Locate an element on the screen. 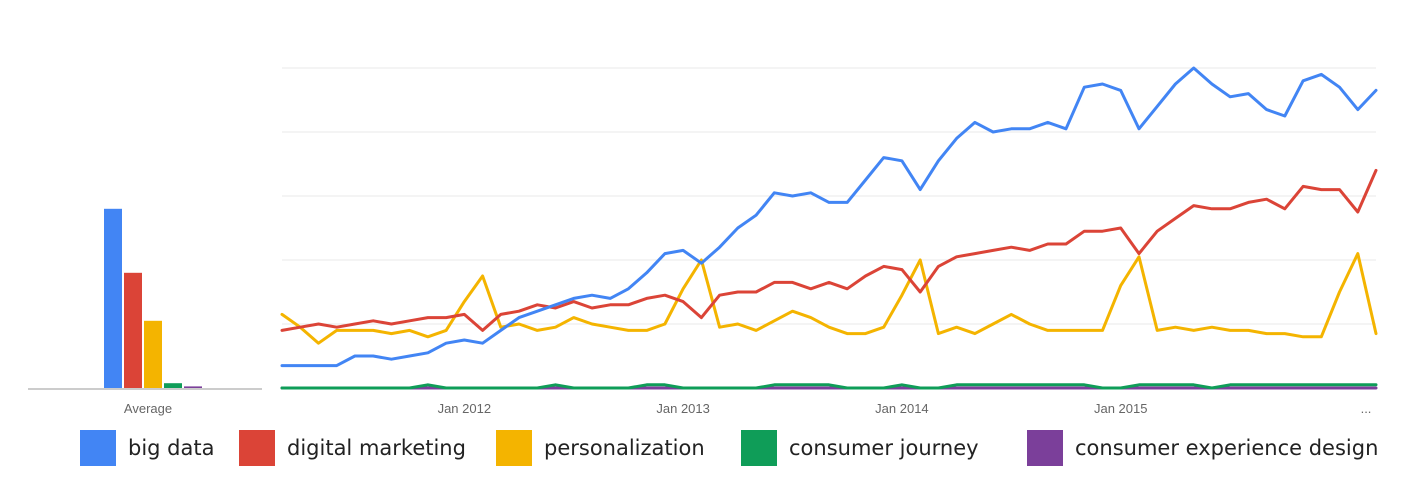  x-tick-label: Jan 2012 is located at coordinates (465, 408).